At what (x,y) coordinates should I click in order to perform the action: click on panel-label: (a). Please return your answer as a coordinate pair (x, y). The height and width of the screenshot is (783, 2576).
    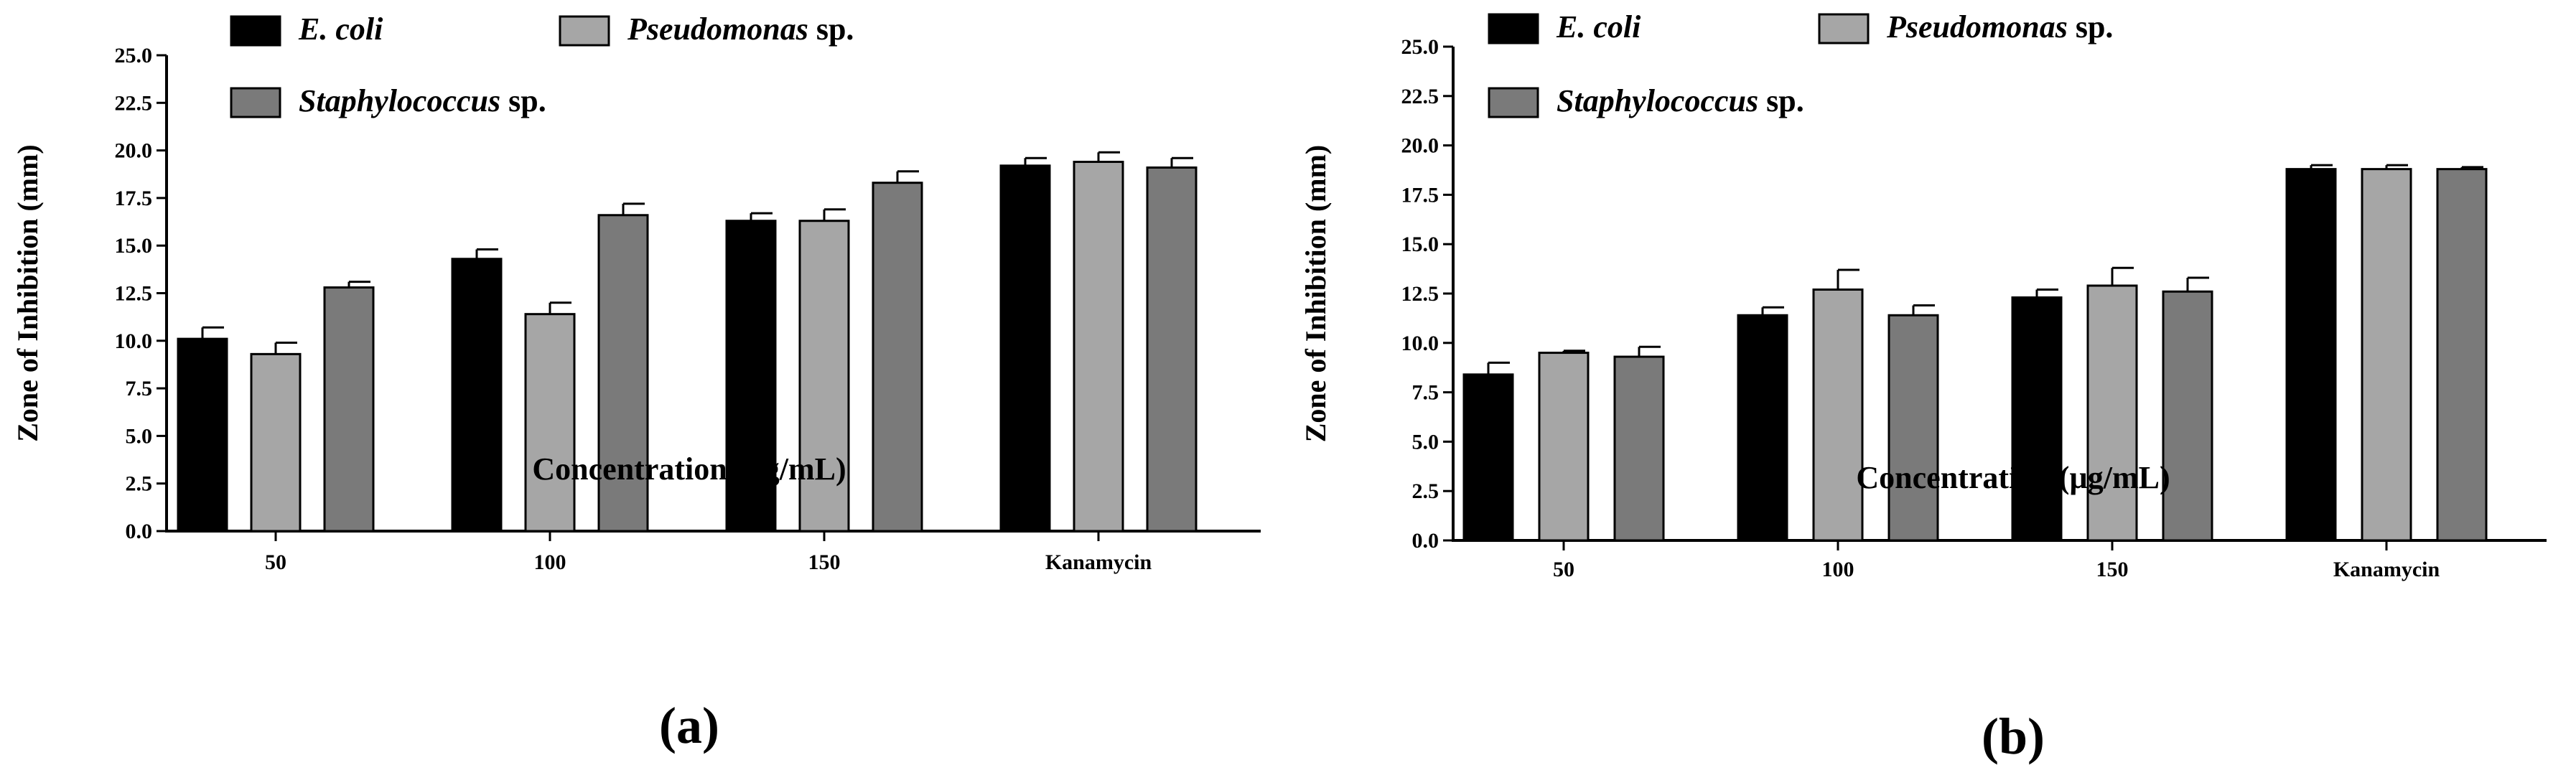
    Looking at the image, I should click on (689, 725).